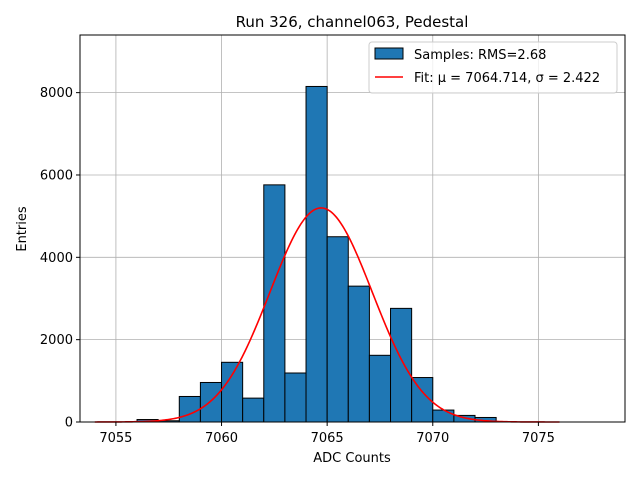  I want to click on x-tick-label: 7060, so click(221, 438).